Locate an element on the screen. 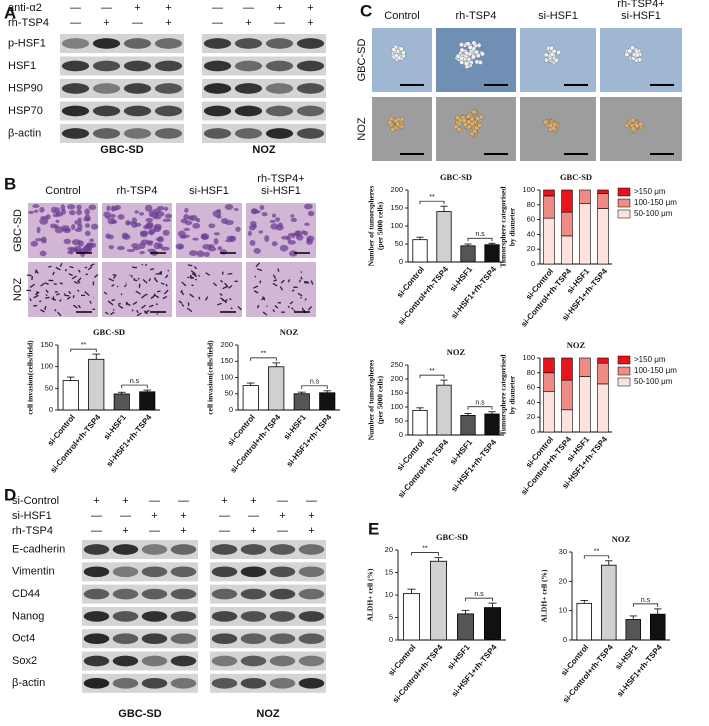 The image size is (709, 726). row-label: NOZ is located at coordinates (362, 129).